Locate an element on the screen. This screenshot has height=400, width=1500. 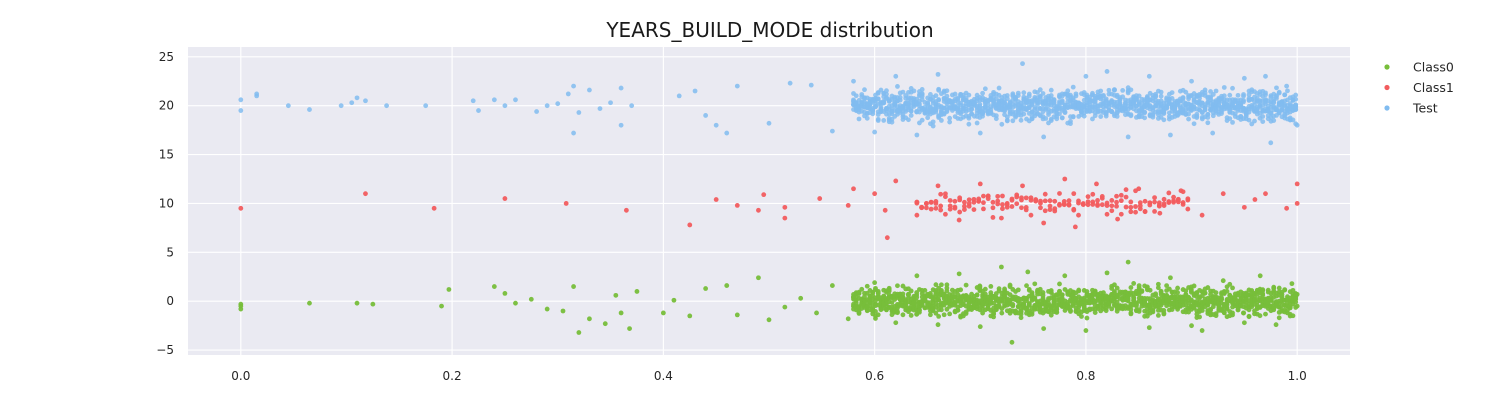
x-tick-label: 1.0 is located at coordinates (1297, 376).